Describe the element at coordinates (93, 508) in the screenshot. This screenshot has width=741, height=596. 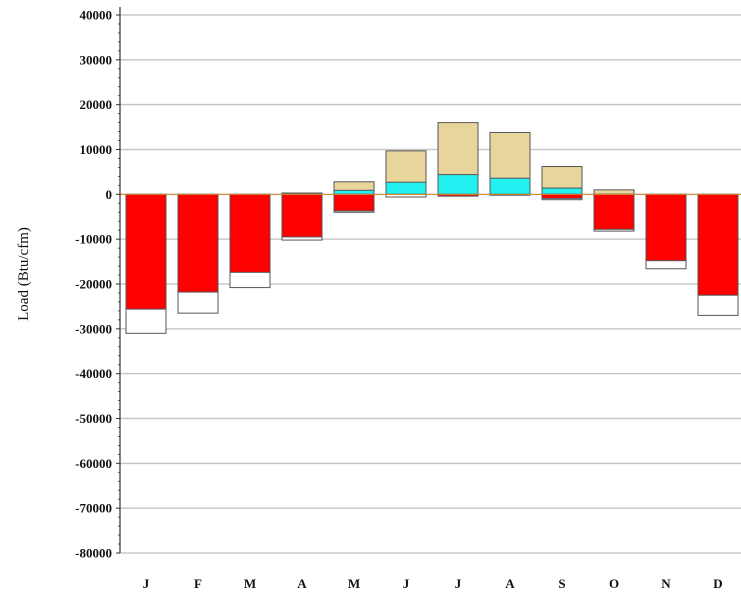
I see `y-tick-label: -70000` at that location.